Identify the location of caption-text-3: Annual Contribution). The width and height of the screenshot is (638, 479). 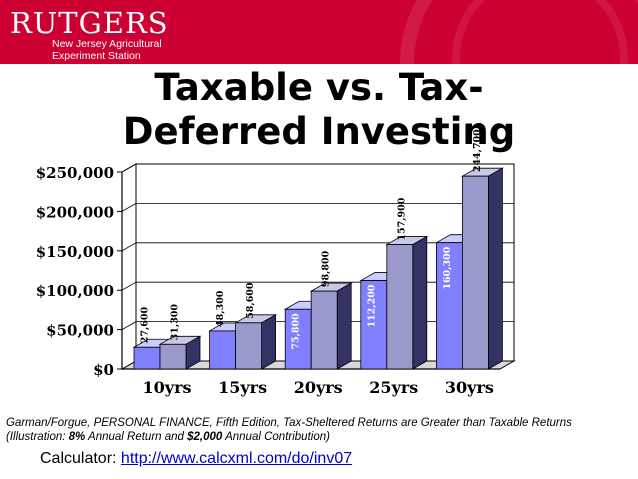
(276, 437).